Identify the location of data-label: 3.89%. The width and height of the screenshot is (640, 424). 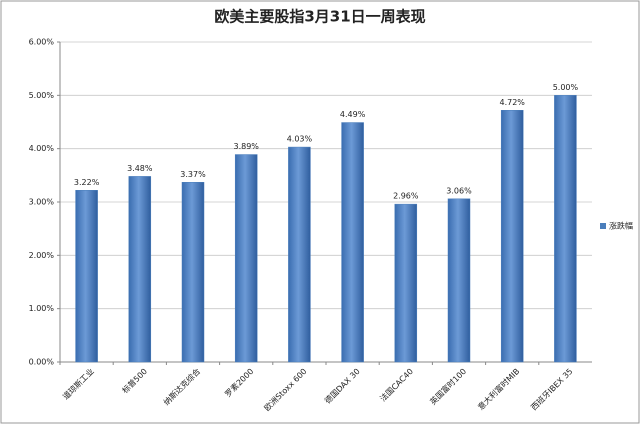
(246, 146).